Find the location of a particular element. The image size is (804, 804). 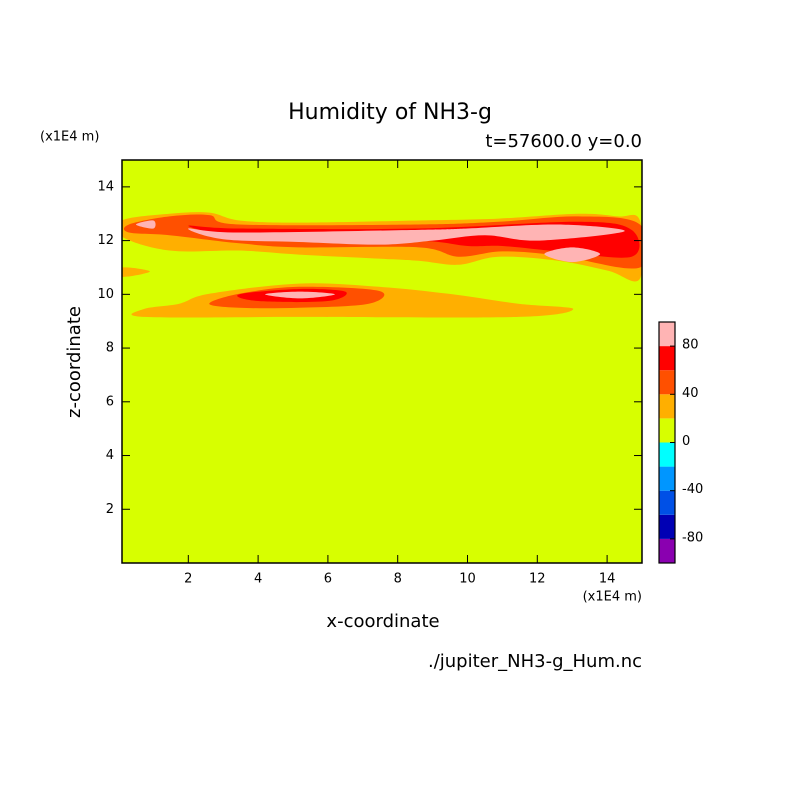

x-tick-label: 14 is located at coordinates (607, 579).